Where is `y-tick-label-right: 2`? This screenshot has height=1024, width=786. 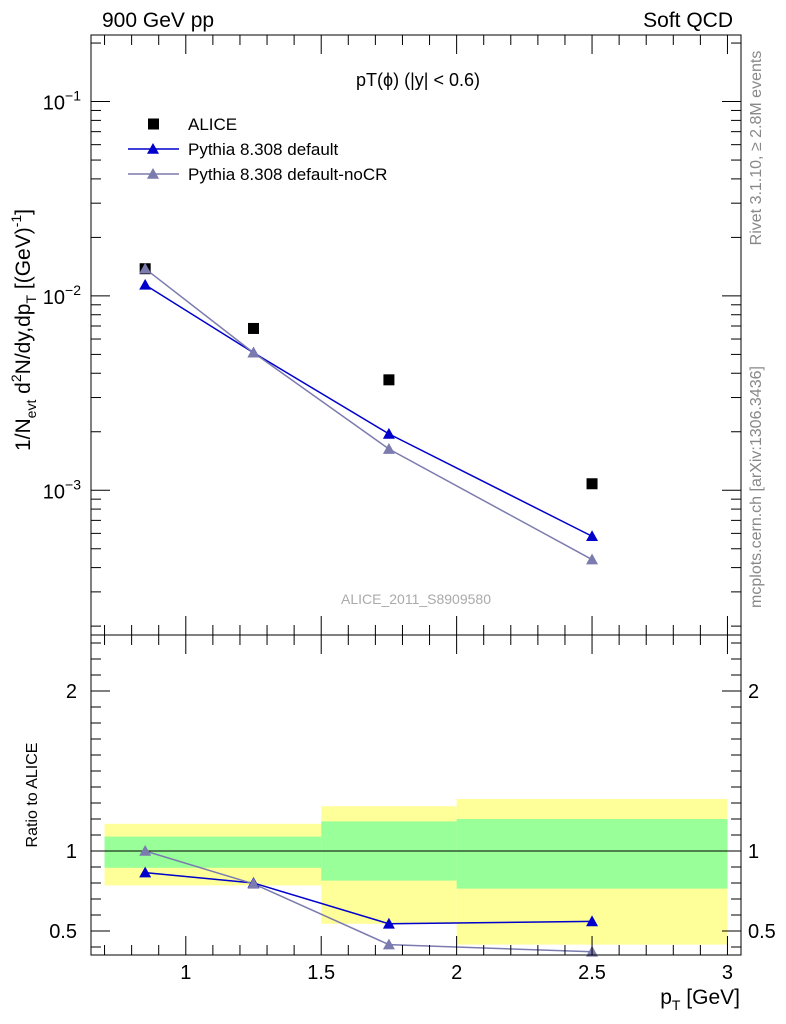 y-tick-label-right: 2 is located at coordinates (753, 692).